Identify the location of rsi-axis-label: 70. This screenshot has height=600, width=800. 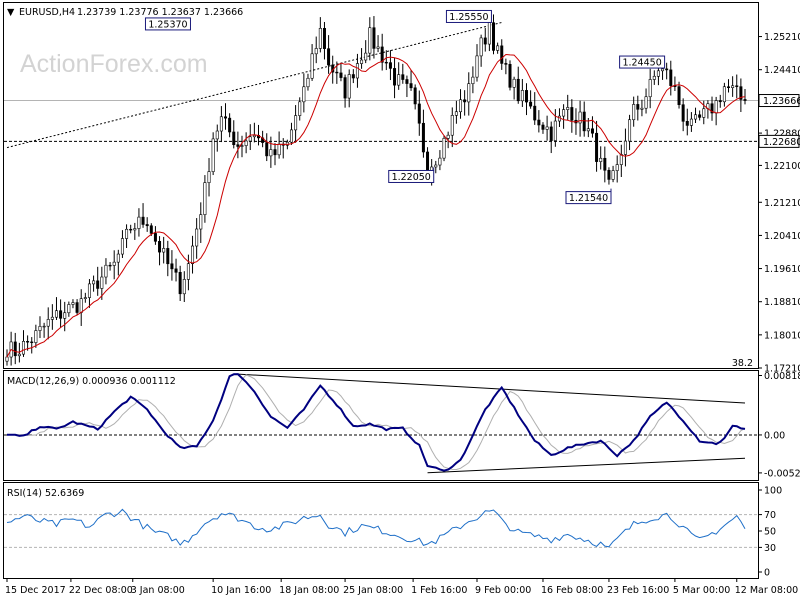
(770, 515).